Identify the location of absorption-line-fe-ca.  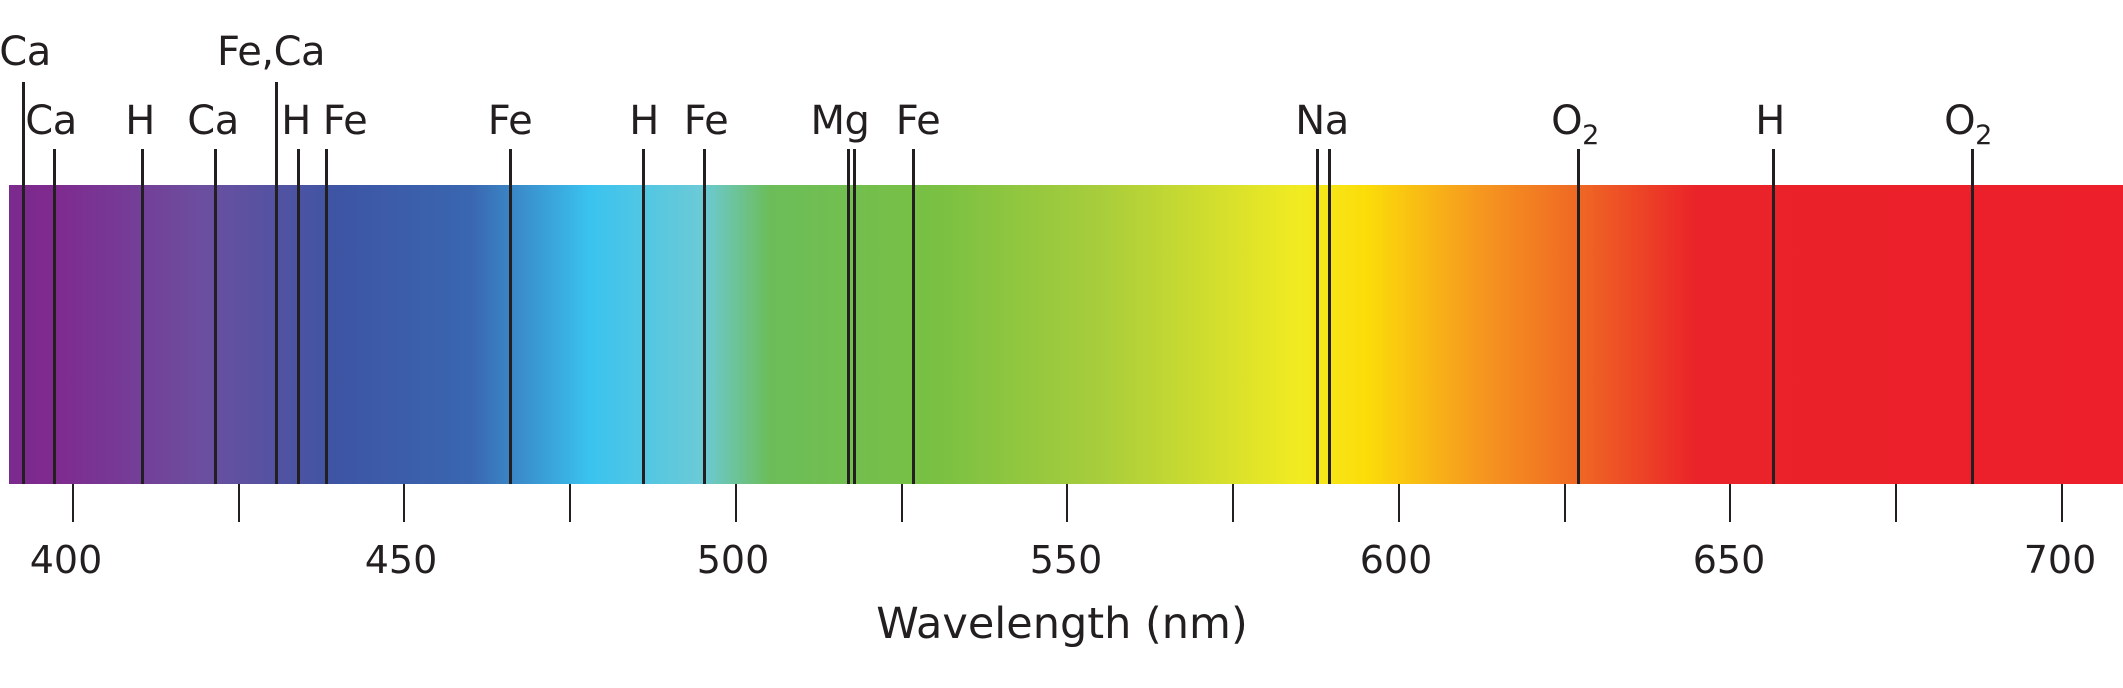
(276, 283).